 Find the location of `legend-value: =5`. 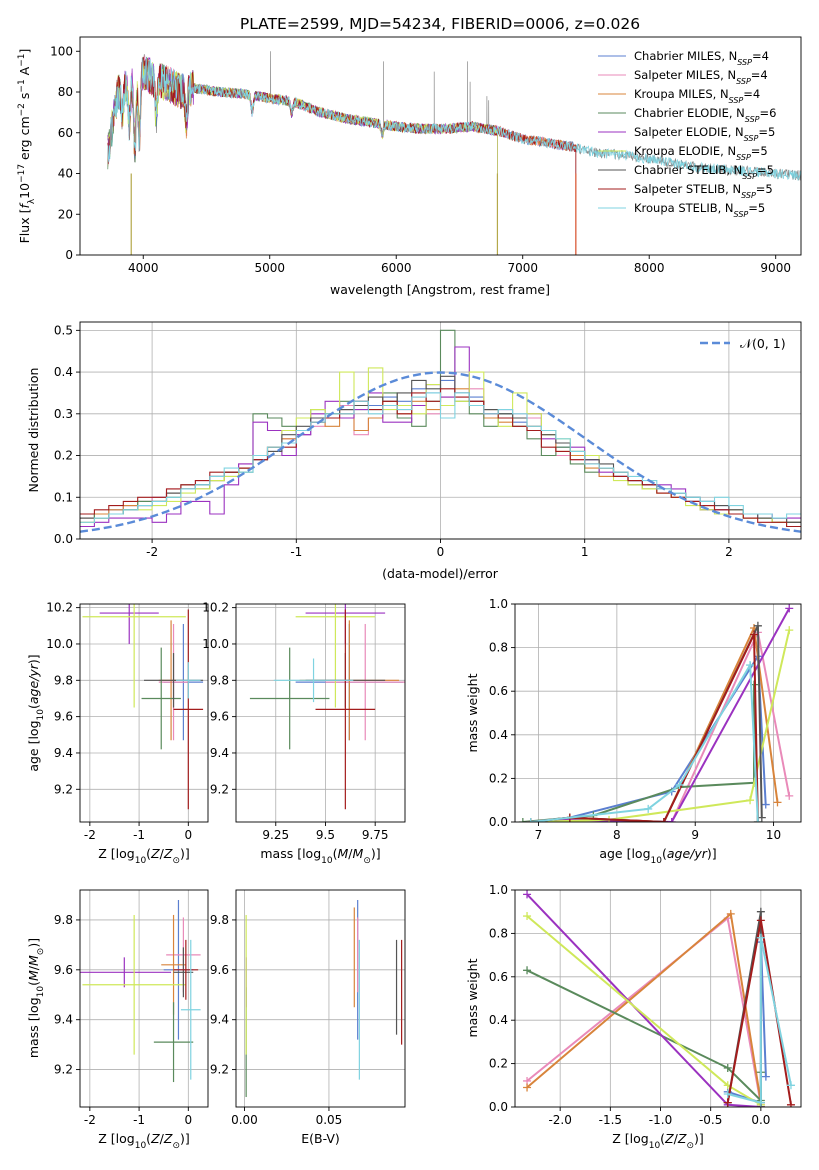

legend-value: =5 is located at coordinates (765, 170).